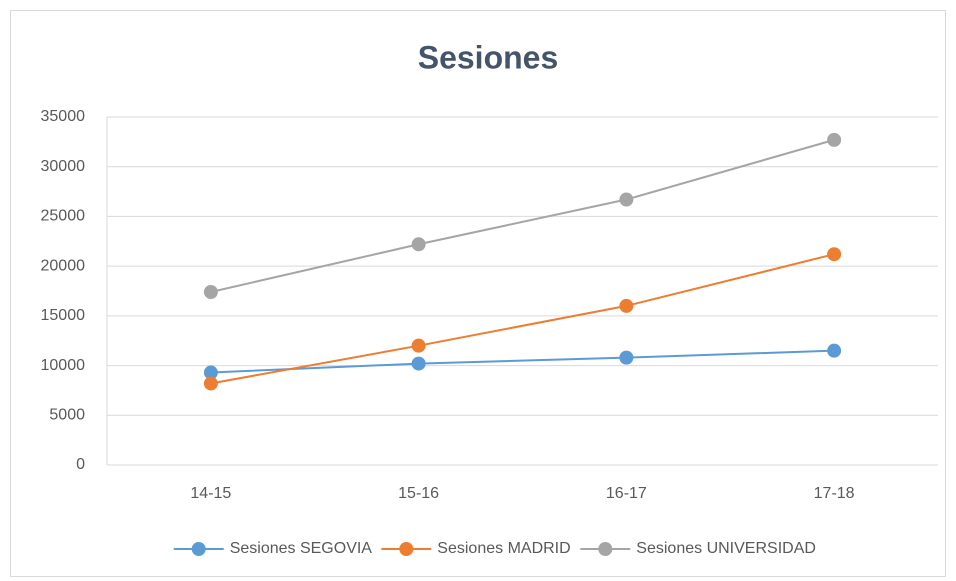  I want to click on y-tick-label: 10000, so click(63, 365).